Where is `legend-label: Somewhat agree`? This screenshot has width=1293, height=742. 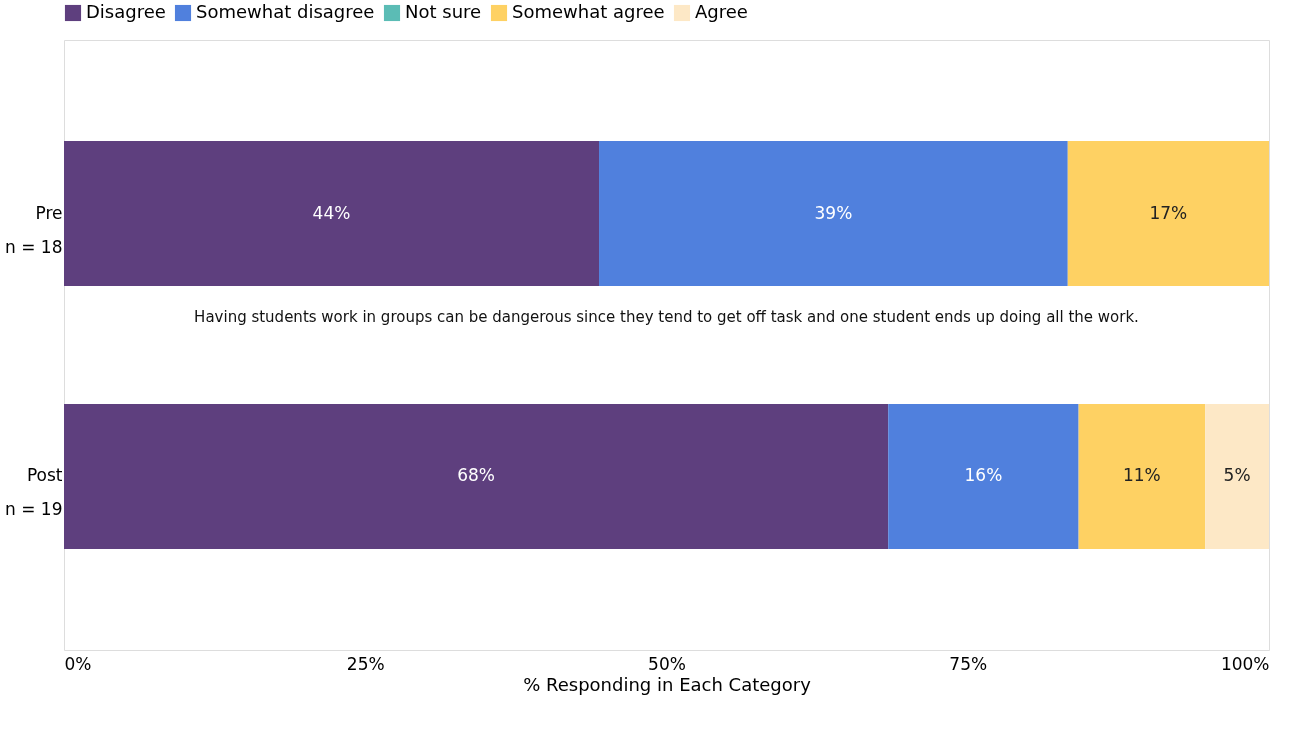 legend-label: Somewhat agree is located at coordinates (588, 11).